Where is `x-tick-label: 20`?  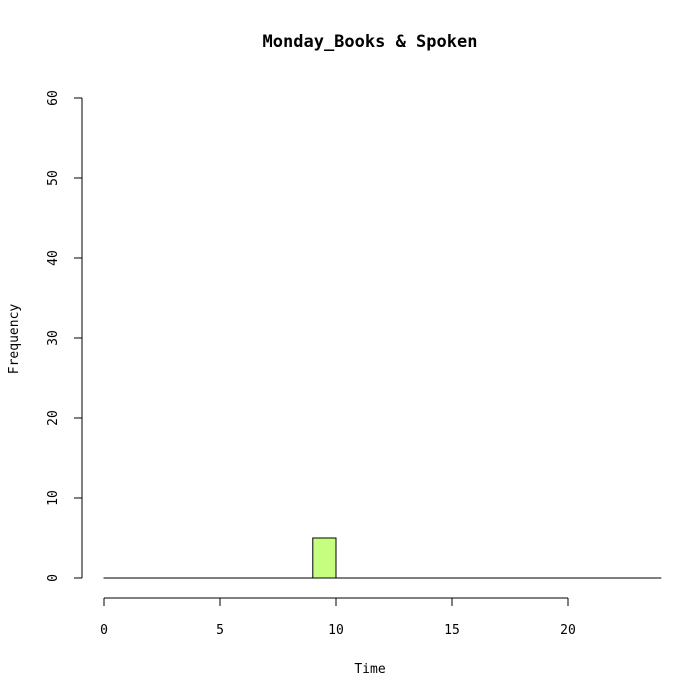
x-tick-label: 20 is located at coordinates (568, 630).